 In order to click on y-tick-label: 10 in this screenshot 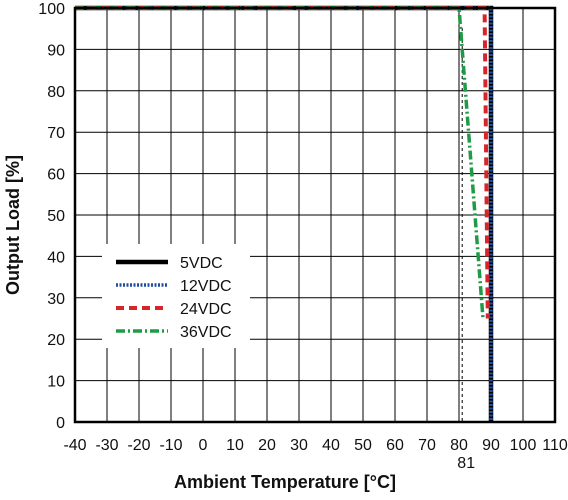, I will do `click(56, 382)`.